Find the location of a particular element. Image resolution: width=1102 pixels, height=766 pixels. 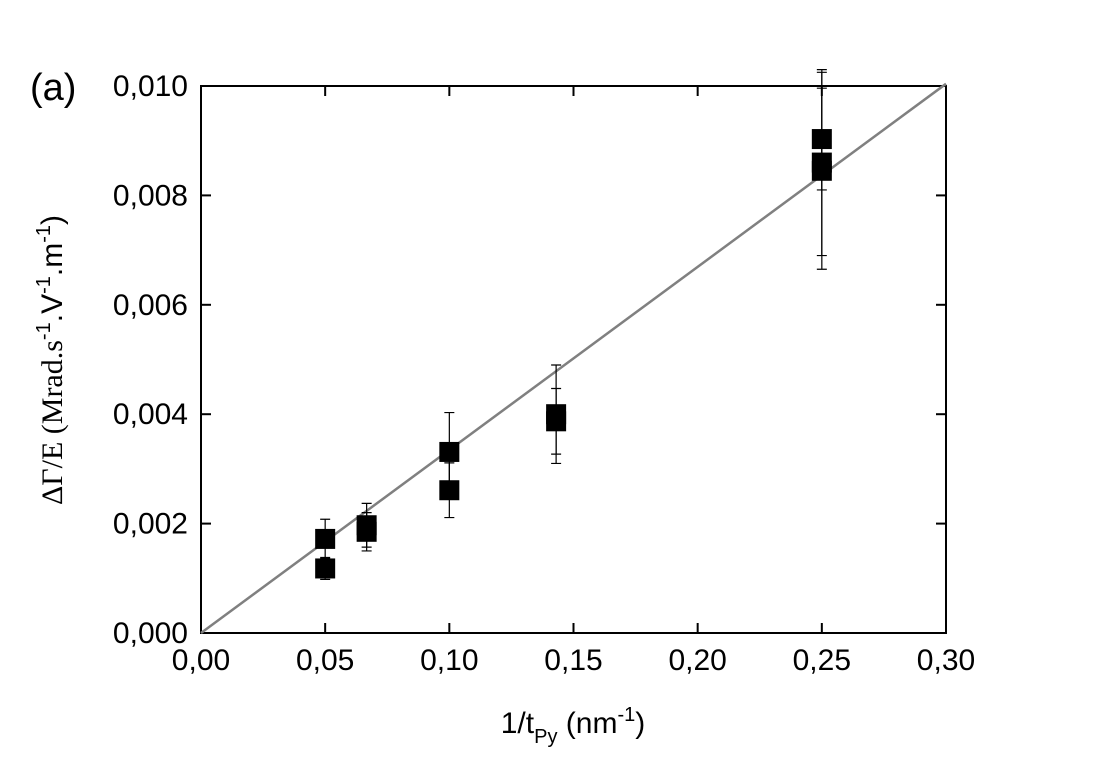

y-axis-label: ΔΓ/E (Mrad.s-1.V-1.m-1) is located at coordinates (51, 360).